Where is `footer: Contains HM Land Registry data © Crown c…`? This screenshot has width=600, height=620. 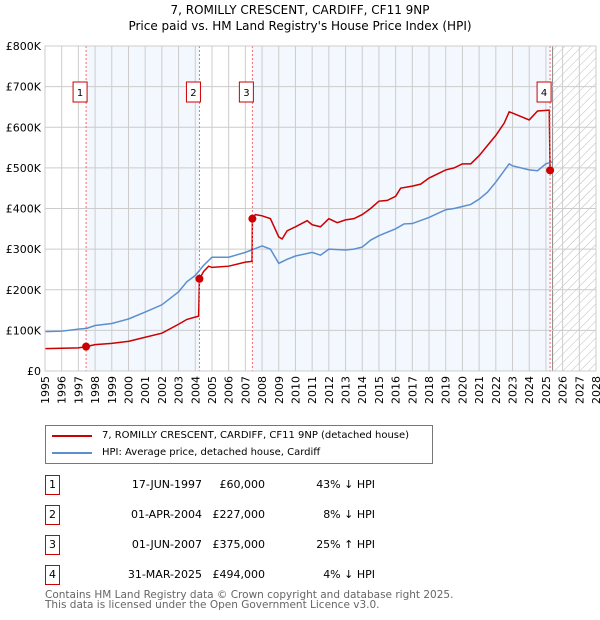 footer: Contains HM Land Registry data © Crown c… is located at coordinates (249, 600).